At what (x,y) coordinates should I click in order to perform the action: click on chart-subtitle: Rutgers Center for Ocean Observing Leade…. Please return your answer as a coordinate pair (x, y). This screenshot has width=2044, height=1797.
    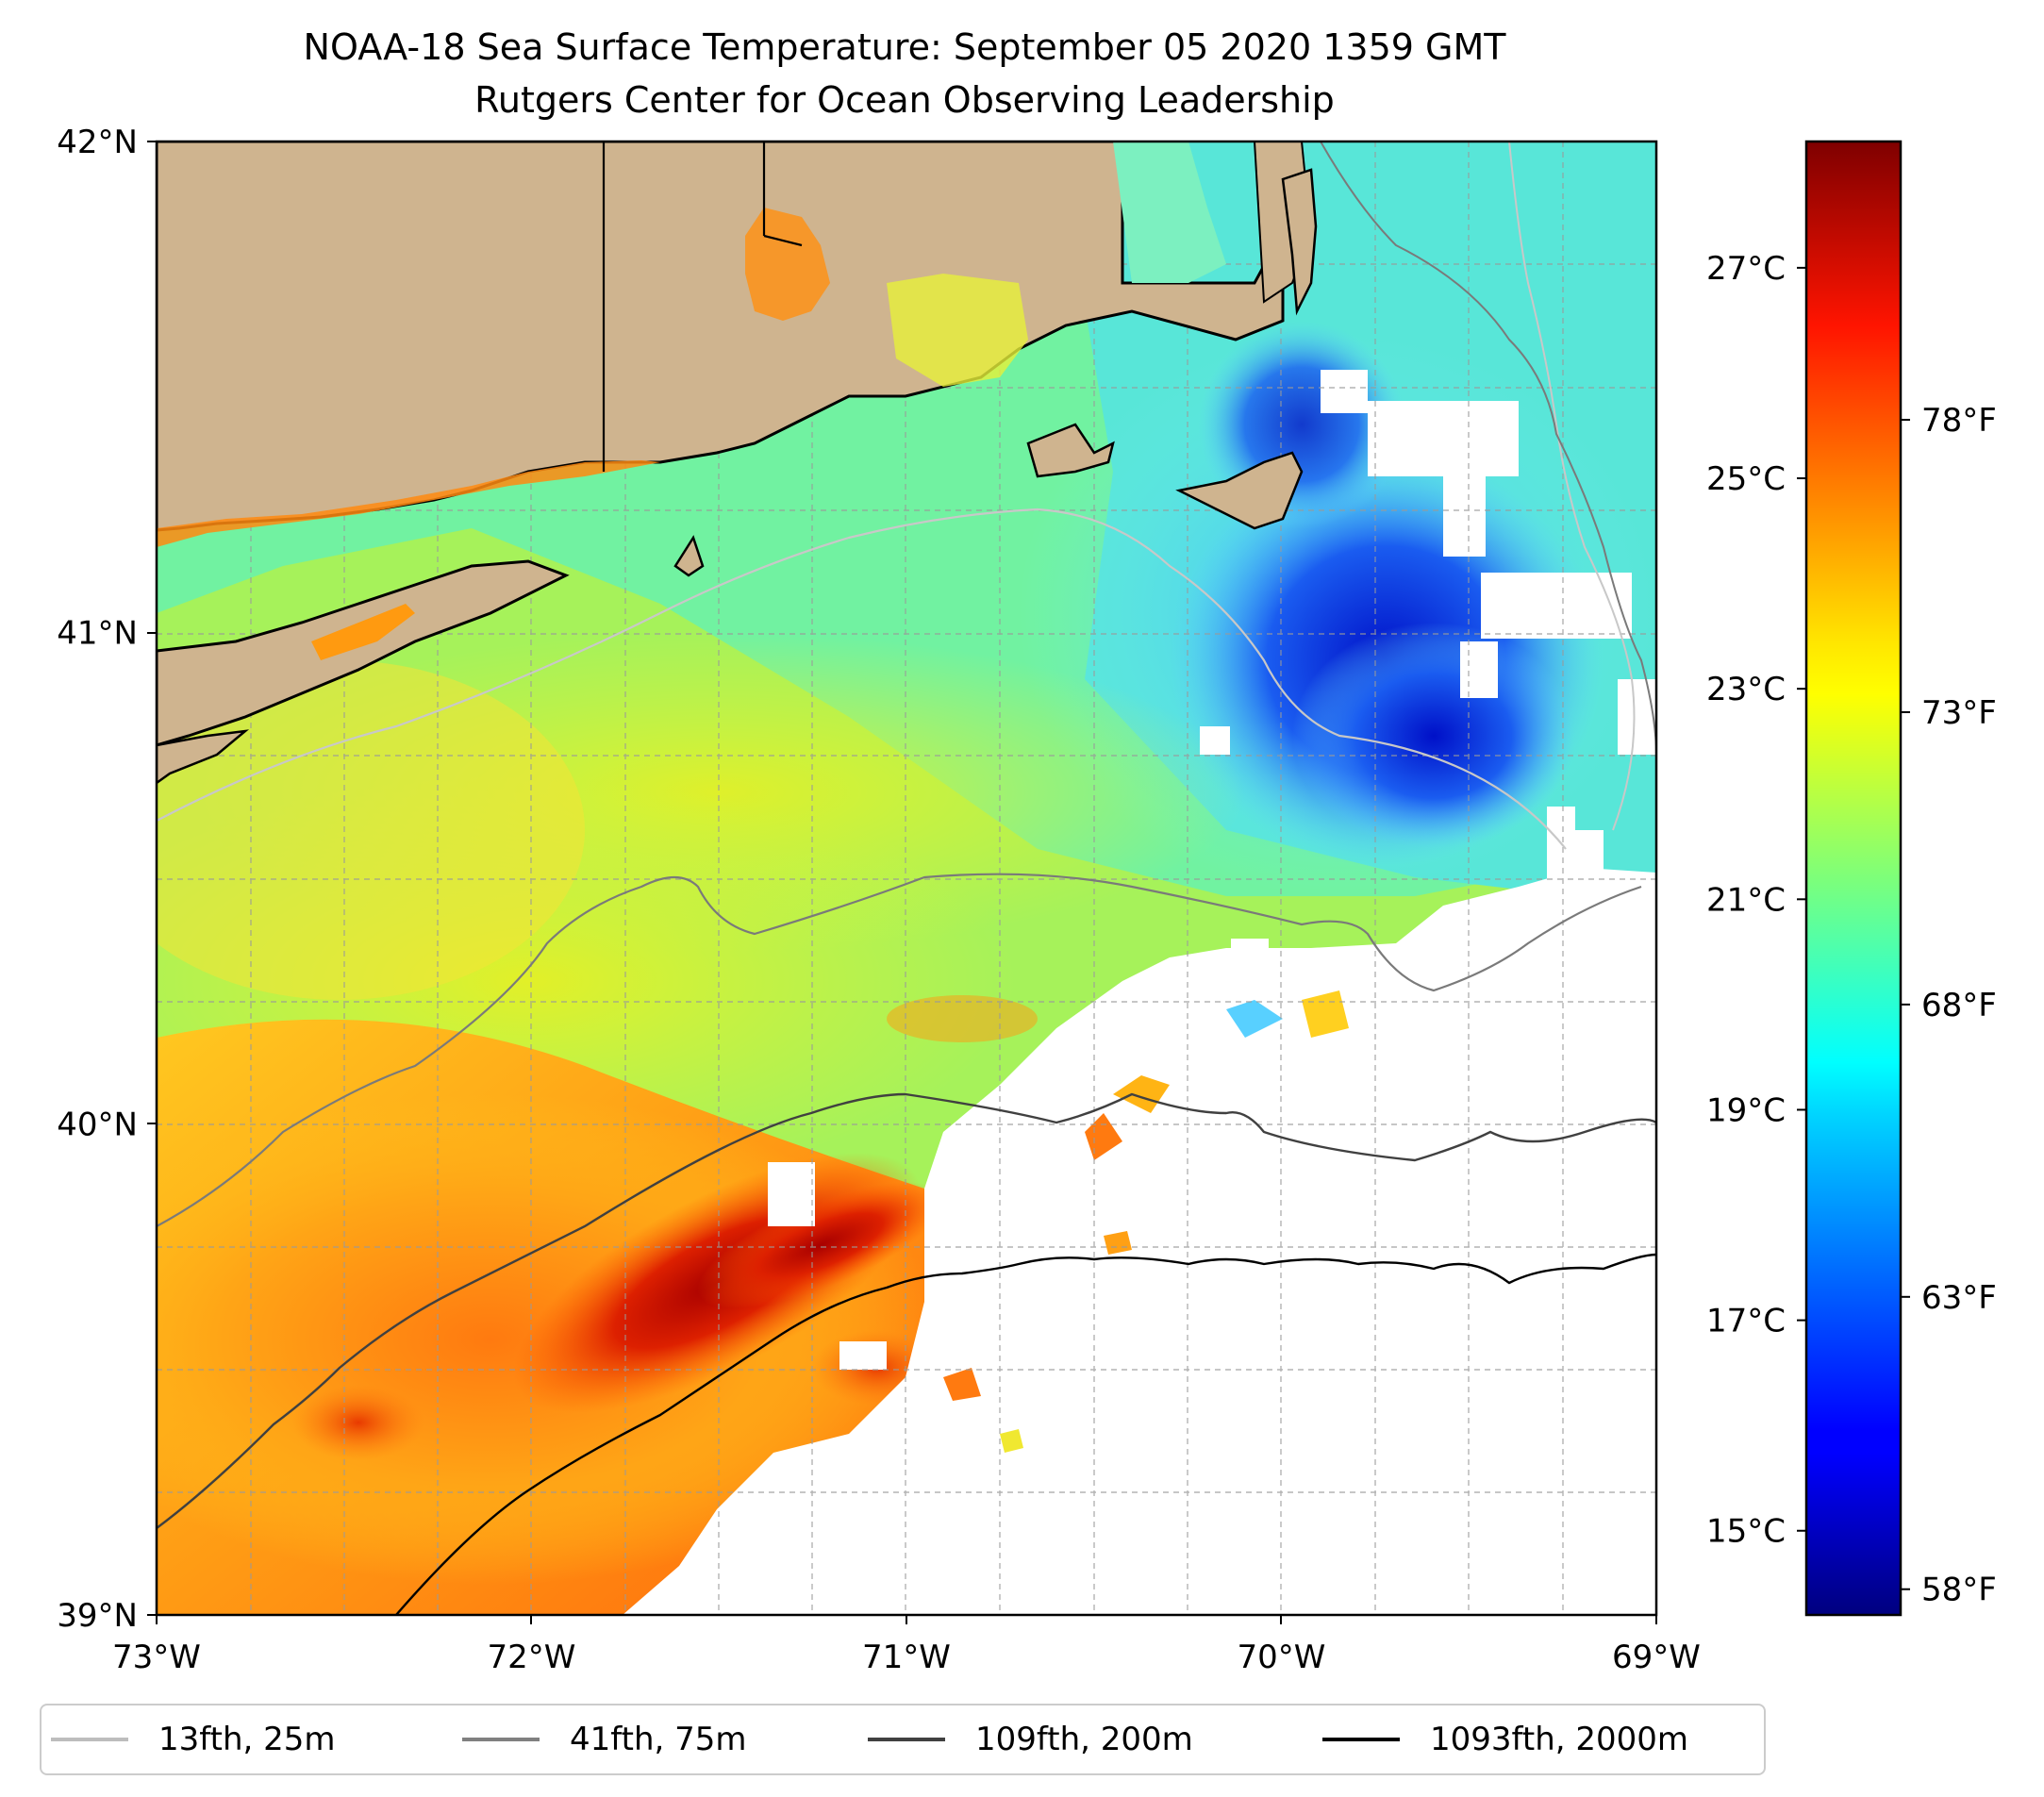
    Looking at the image, I should click on (904, 100).